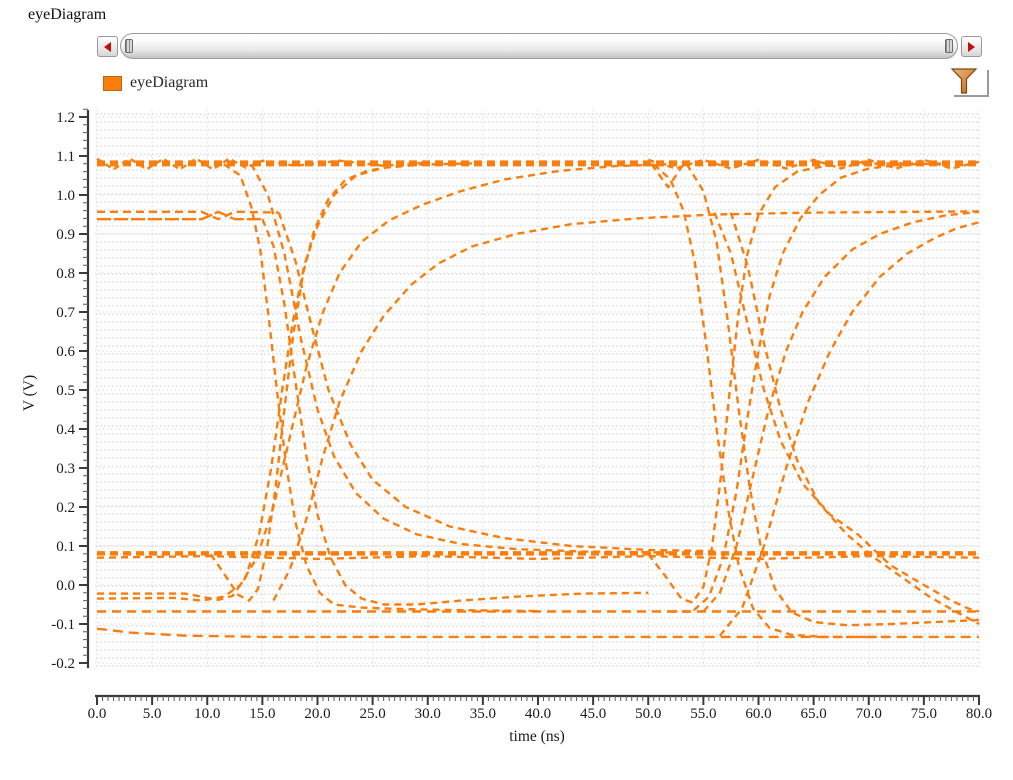  I want to click on trace-high-band-weave-right, so click(813, 164).